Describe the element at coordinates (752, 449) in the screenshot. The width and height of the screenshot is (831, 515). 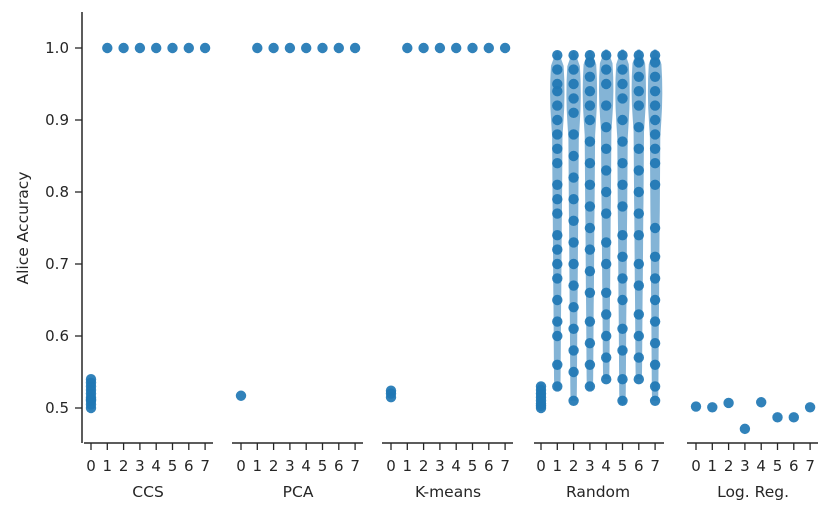
I see `panel-log-reg: 0 1 2 3 4 5 6 7 Log. Reg.` at that location.